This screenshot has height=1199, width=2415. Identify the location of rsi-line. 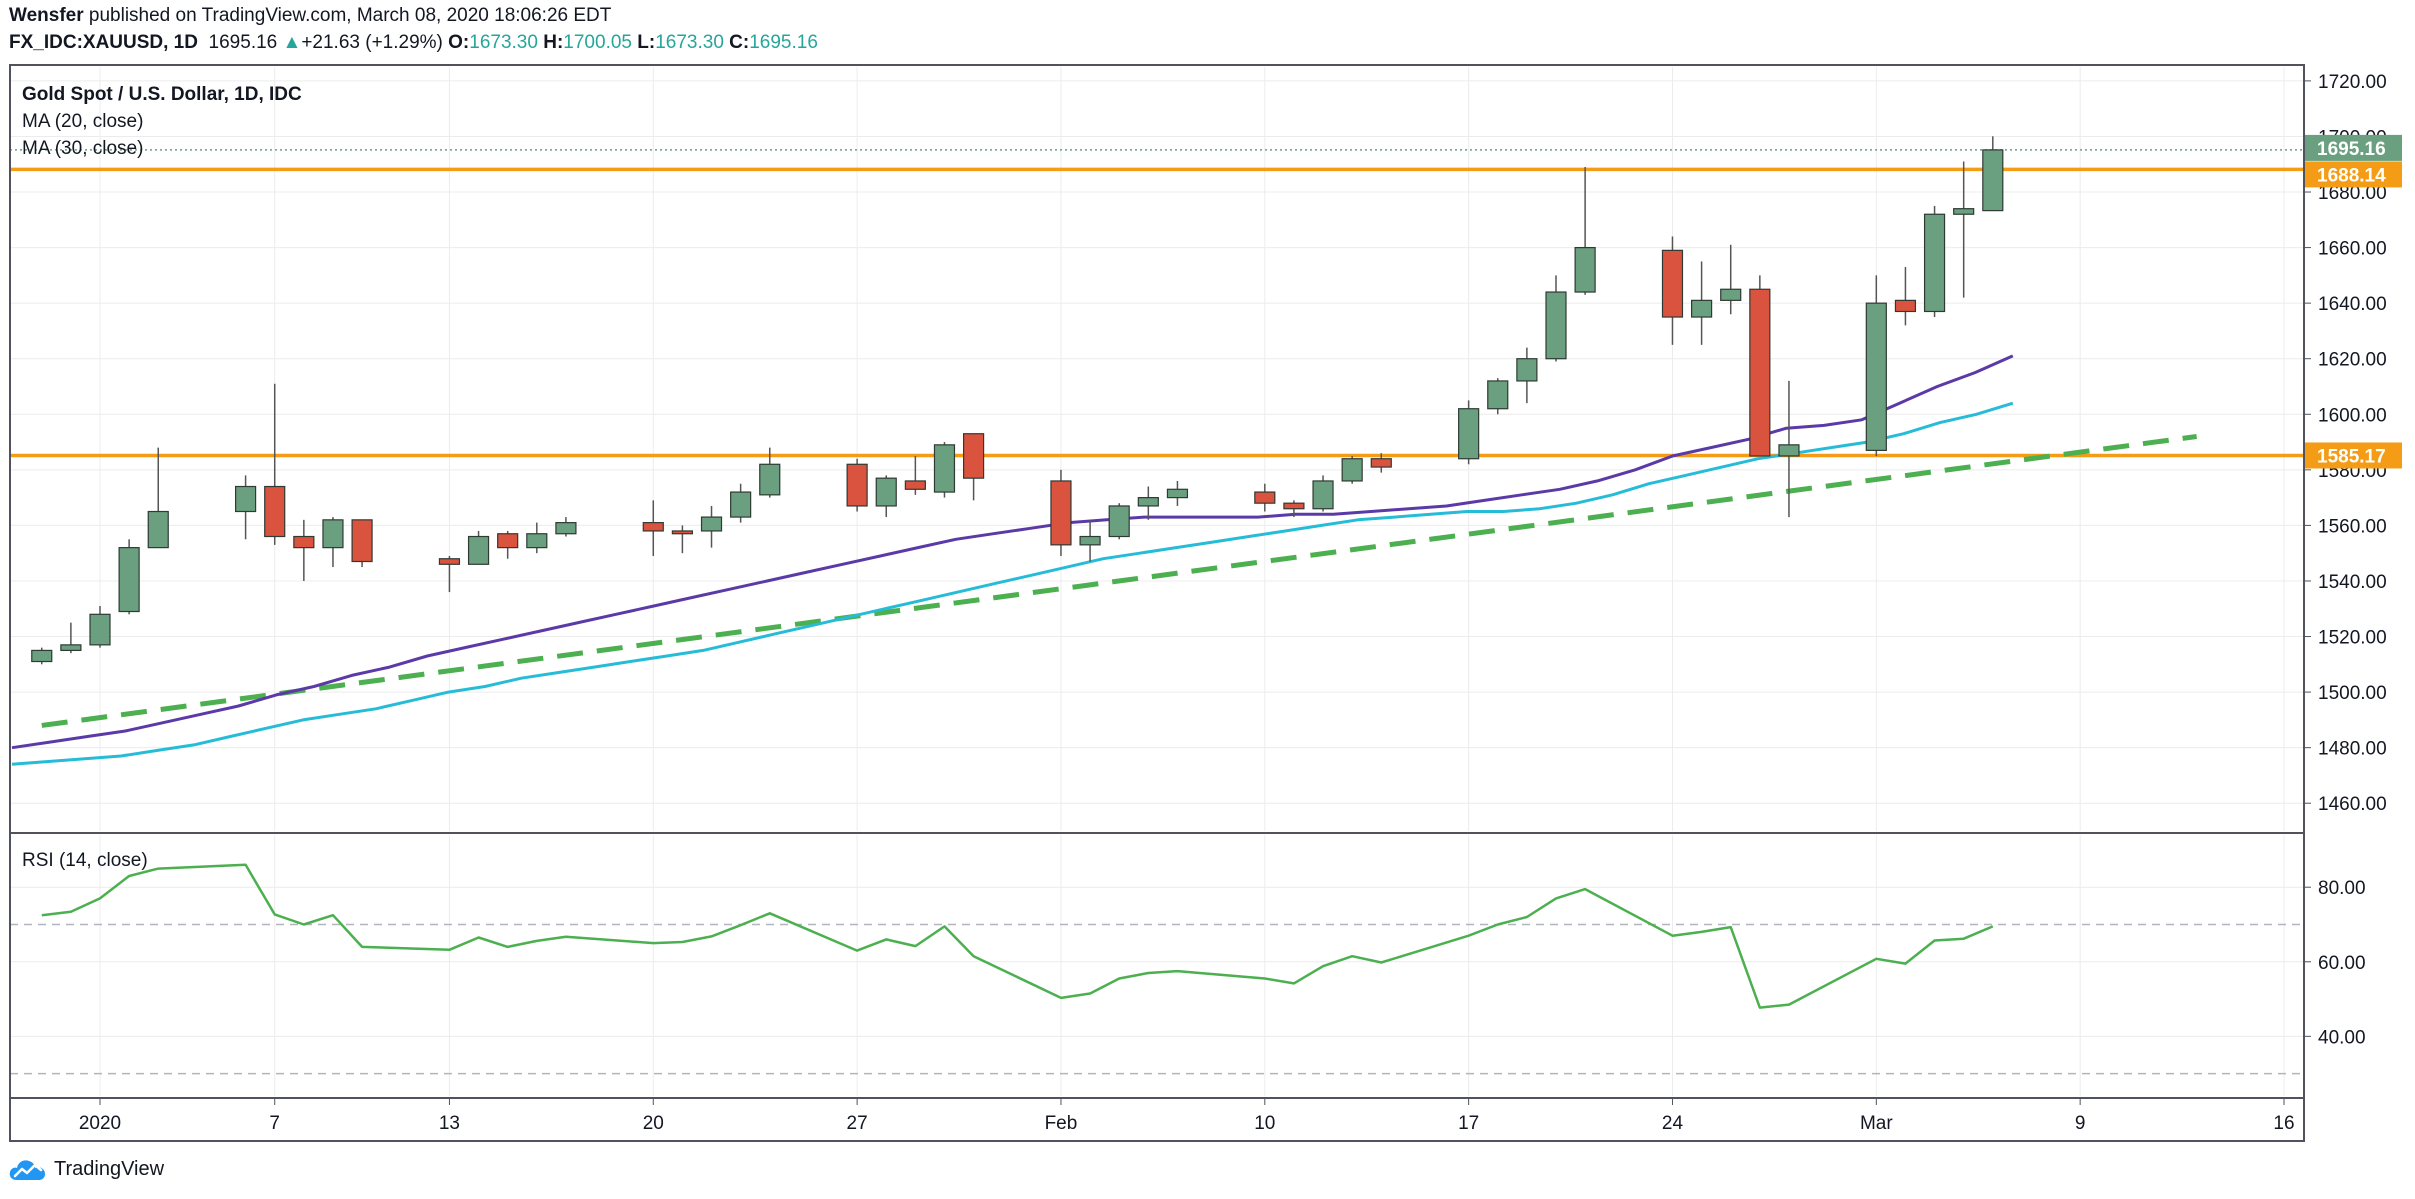
(1017, 936).